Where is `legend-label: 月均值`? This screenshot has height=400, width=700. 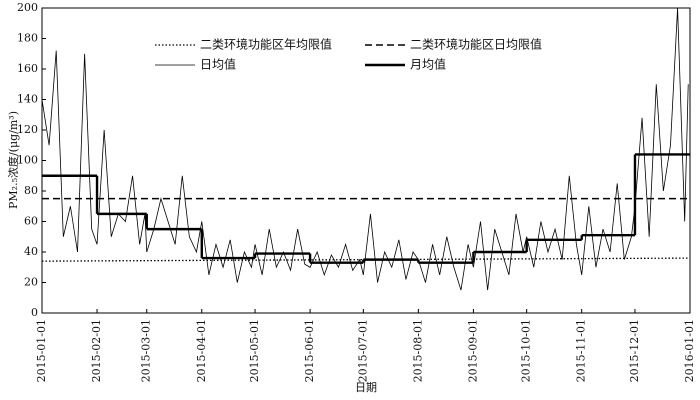 legend-label: 月均值 is located at coordinates (428, 64).